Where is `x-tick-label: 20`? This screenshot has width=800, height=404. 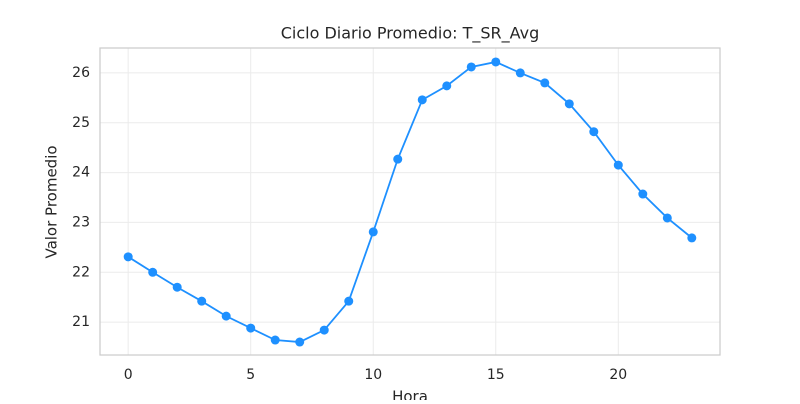 x-tick-label: 20 is located at coordinates (618, 375).